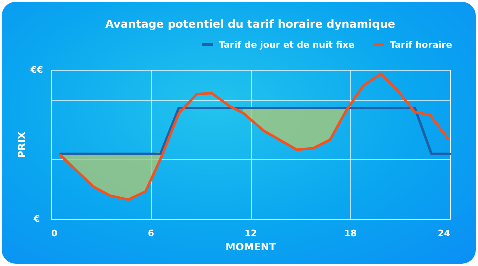  I want to click on x-tick-label: 24, so click(444, 235).